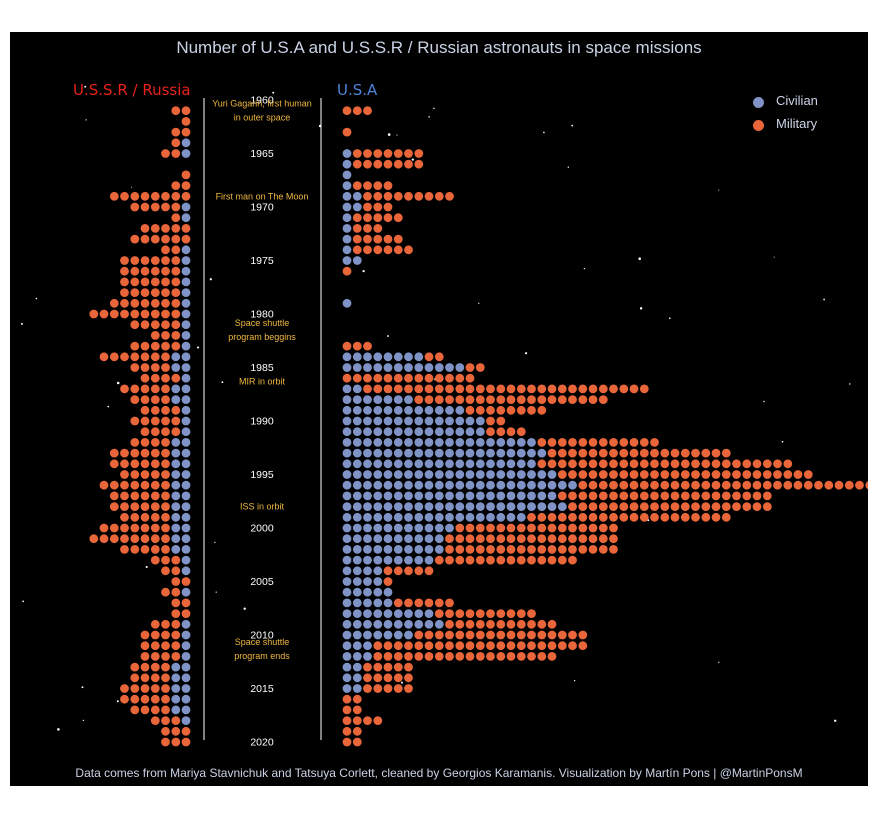 The width and height of the screenshot is (876, 817). I want to click on event-annotation: Yuri Gagarin, first human, so click(262, 104).